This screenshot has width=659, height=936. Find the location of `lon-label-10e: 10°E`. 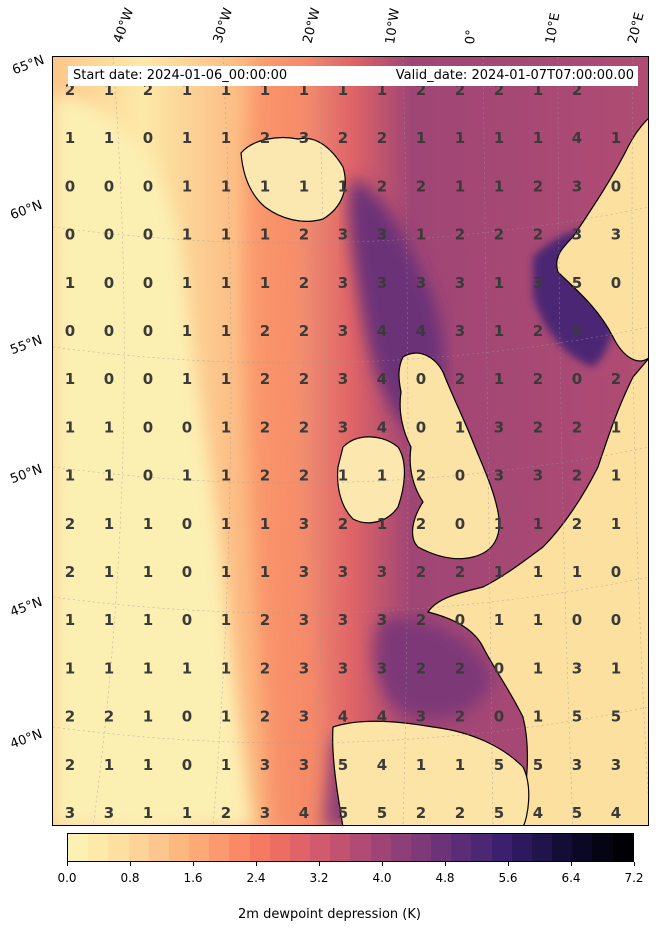

lon-label-10e: 10°E is located at coordinates (553, 28).